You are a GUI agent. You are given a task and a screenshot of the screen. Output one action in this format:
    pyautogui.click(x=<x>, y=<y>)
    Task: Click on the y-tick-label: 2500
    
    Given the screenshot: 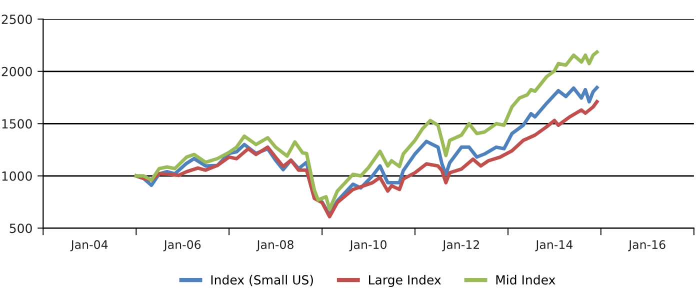 What is the action you would take?
    pyautogui.click(x=17, y=19)
    